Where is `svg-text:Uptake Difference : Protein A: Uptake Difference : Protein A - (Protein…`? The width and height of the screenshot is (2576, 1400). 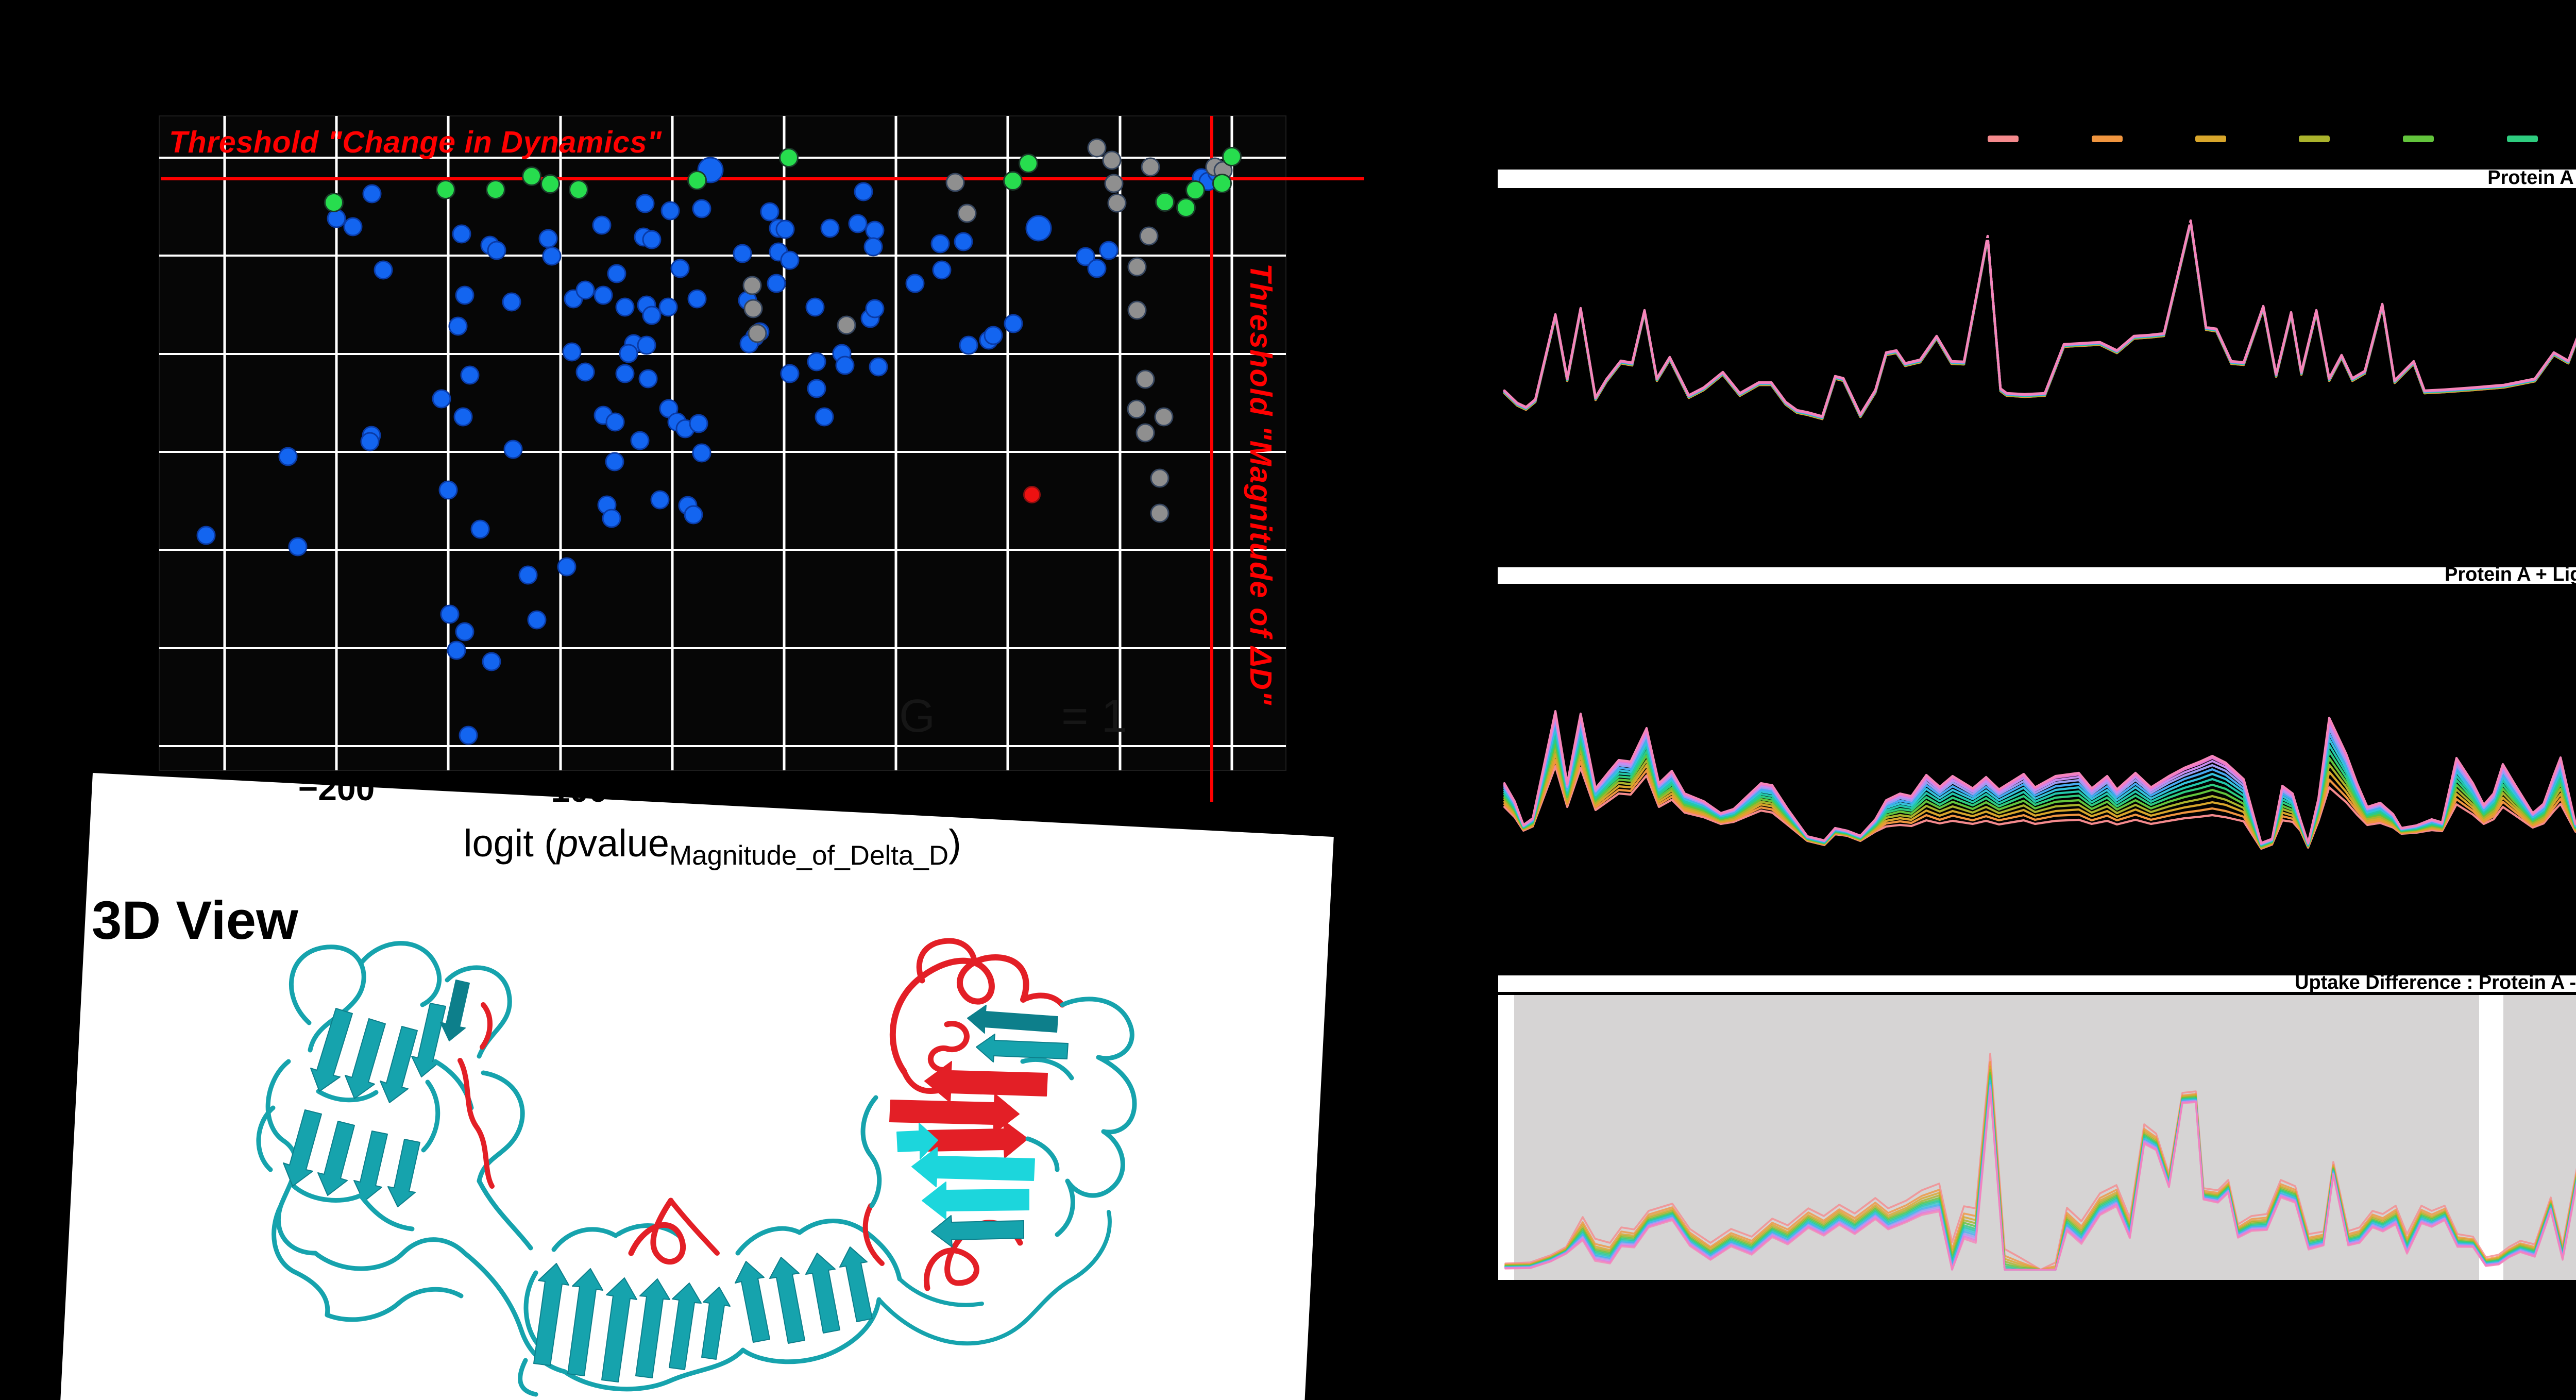
svg-text:Uptake Difference : Protein A: Uptake Difference : Protein A - (Protein… is located at coordinates (2435, 982).